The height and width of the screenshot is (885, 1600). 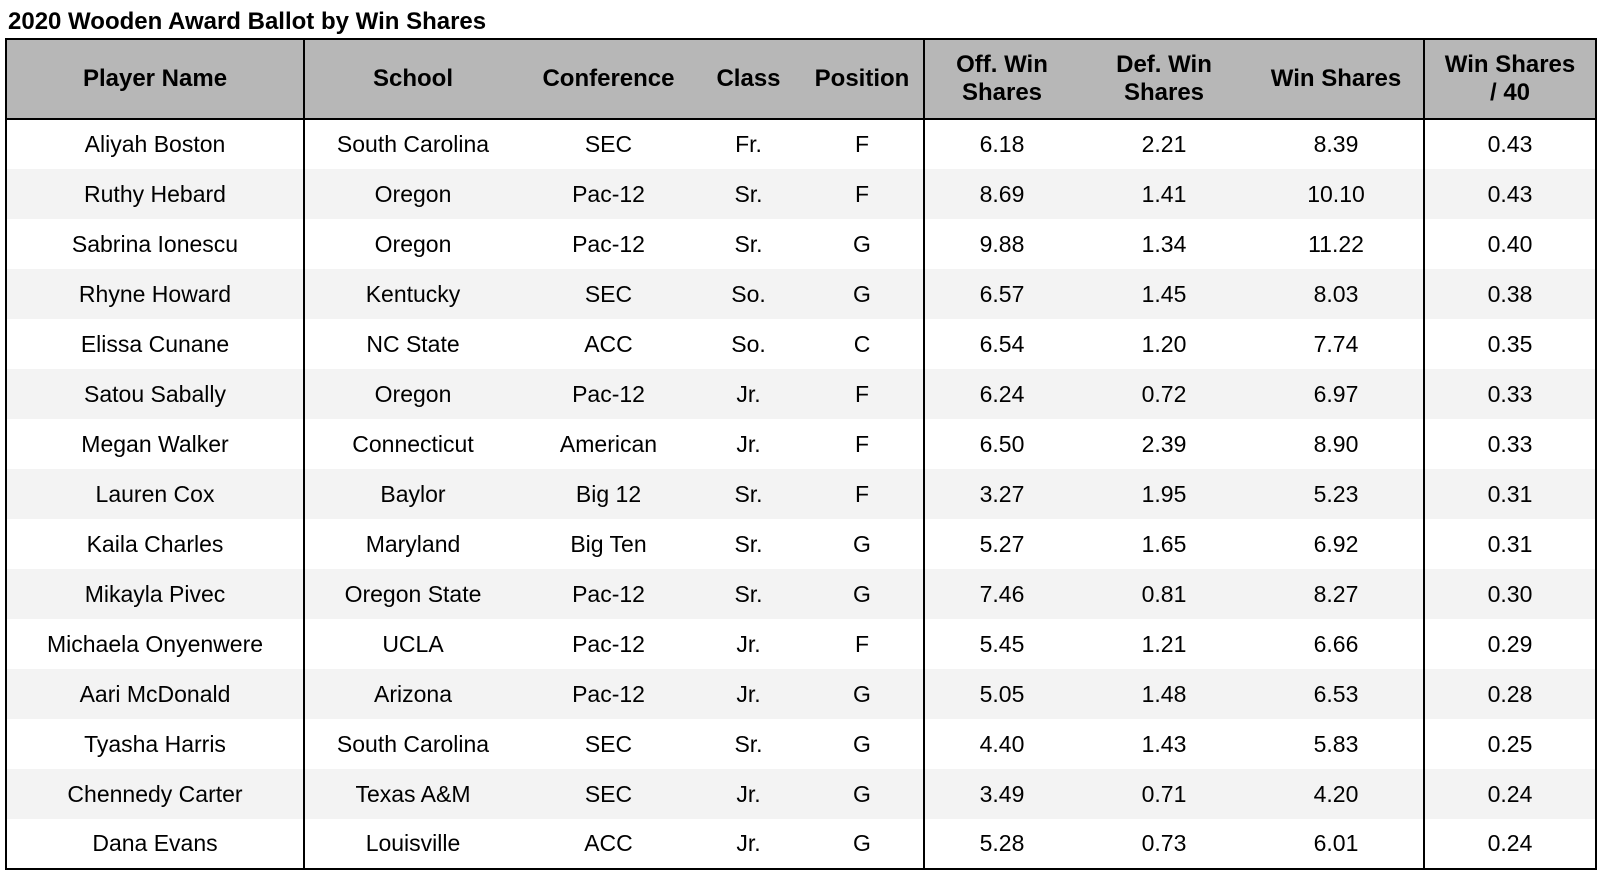 What do you see at coordinates (748, 294) in the screenshot?
I see `table-cell-3: So.` at bounding box center [748, 294].